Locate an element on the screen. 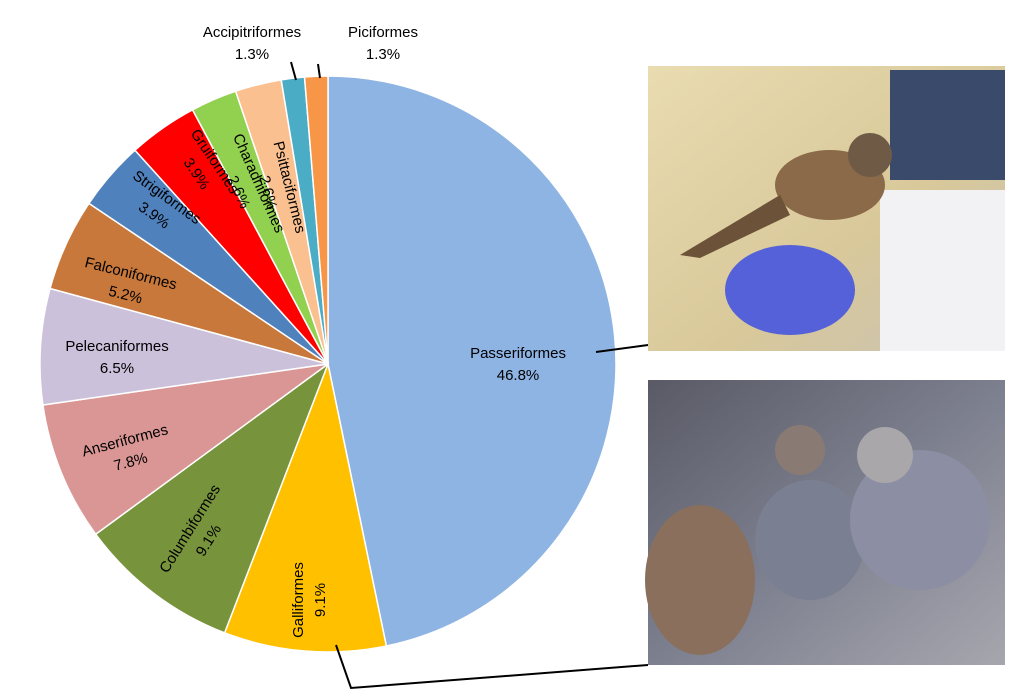 The width and height of the screenshot is (1024, 699). value-label: 46.8% is located at coordinates (518, 375).